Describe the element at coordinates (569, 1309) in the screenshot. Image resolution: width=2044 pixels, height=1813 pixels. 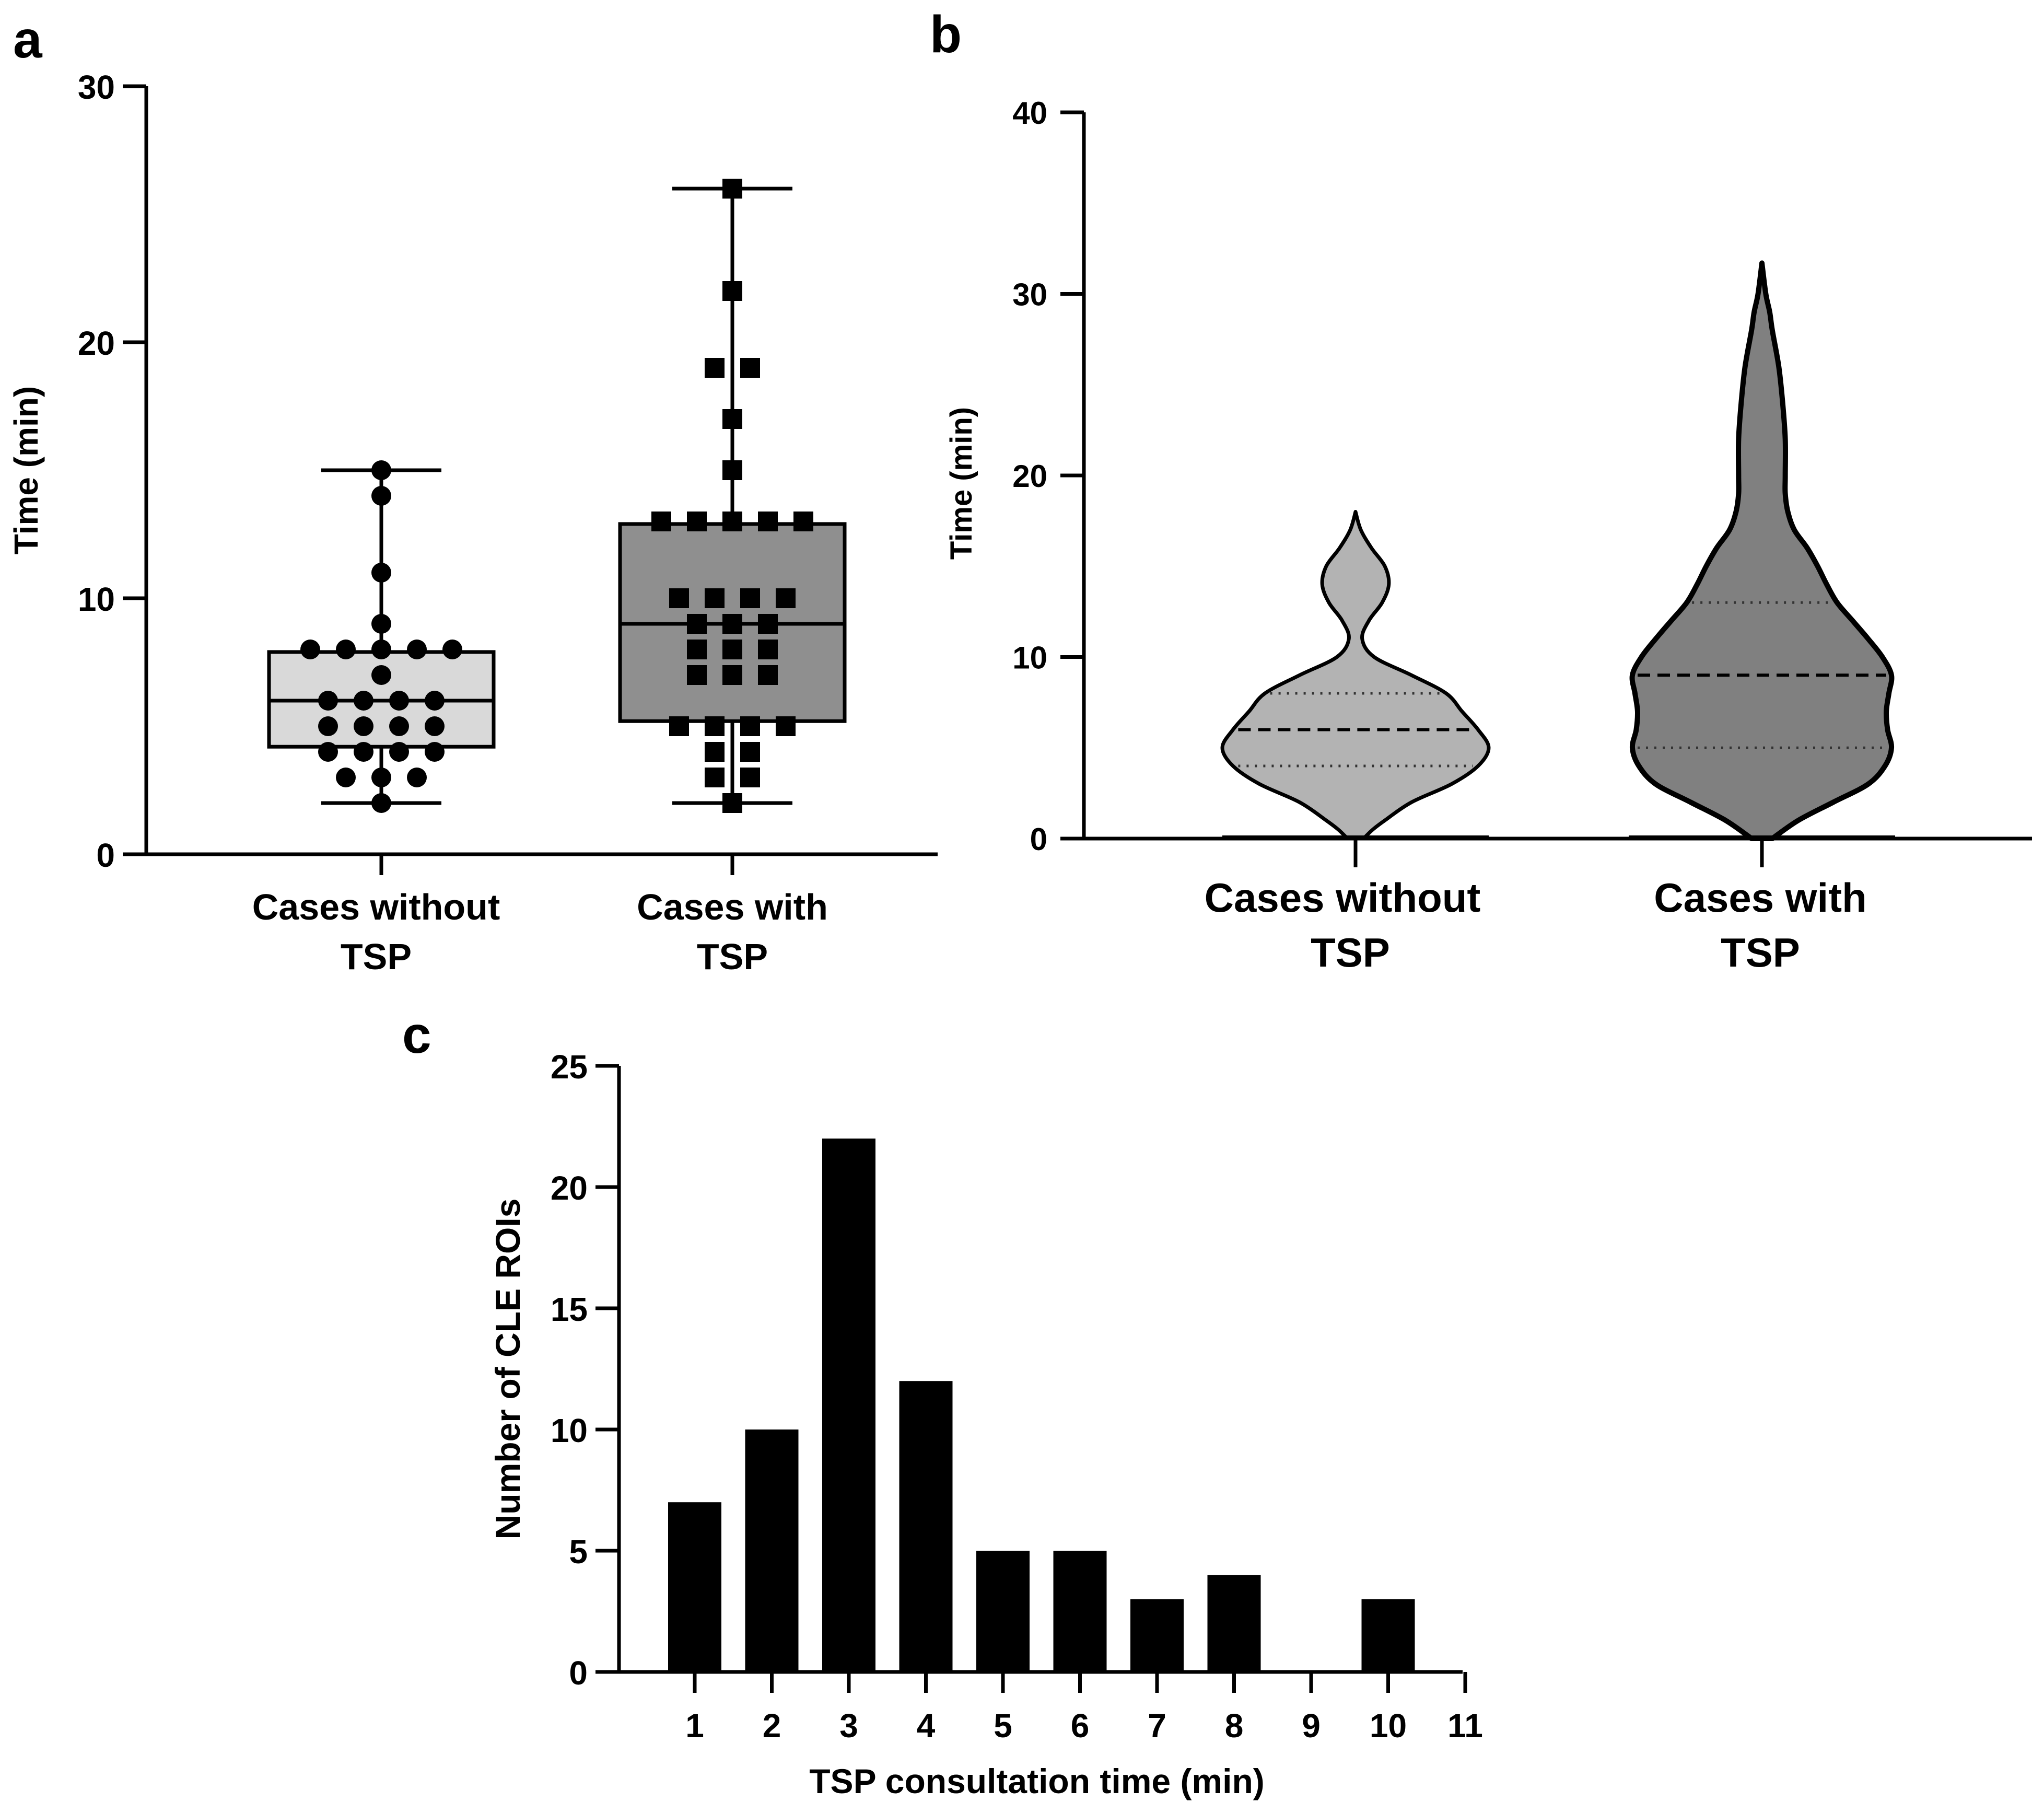
I see `y-tick-label: 15` at that location.